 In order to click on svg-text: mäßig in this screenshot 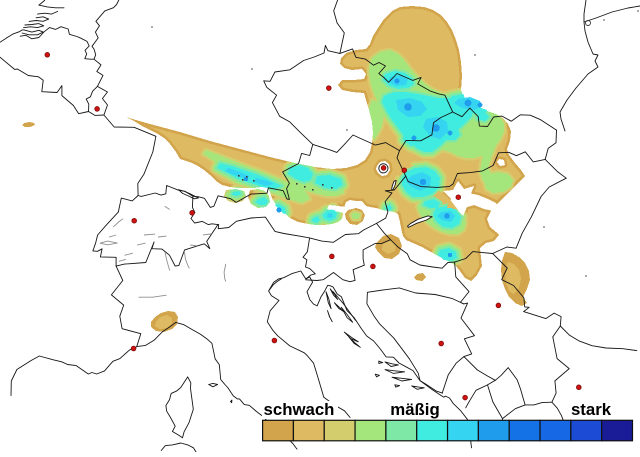, I will do `click(414, 409)`.